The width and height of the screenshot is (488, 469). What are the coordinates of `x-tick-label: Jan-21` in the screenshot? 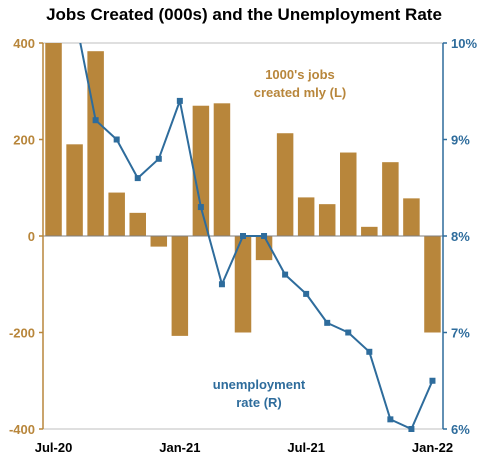 It's located at (179, 447).